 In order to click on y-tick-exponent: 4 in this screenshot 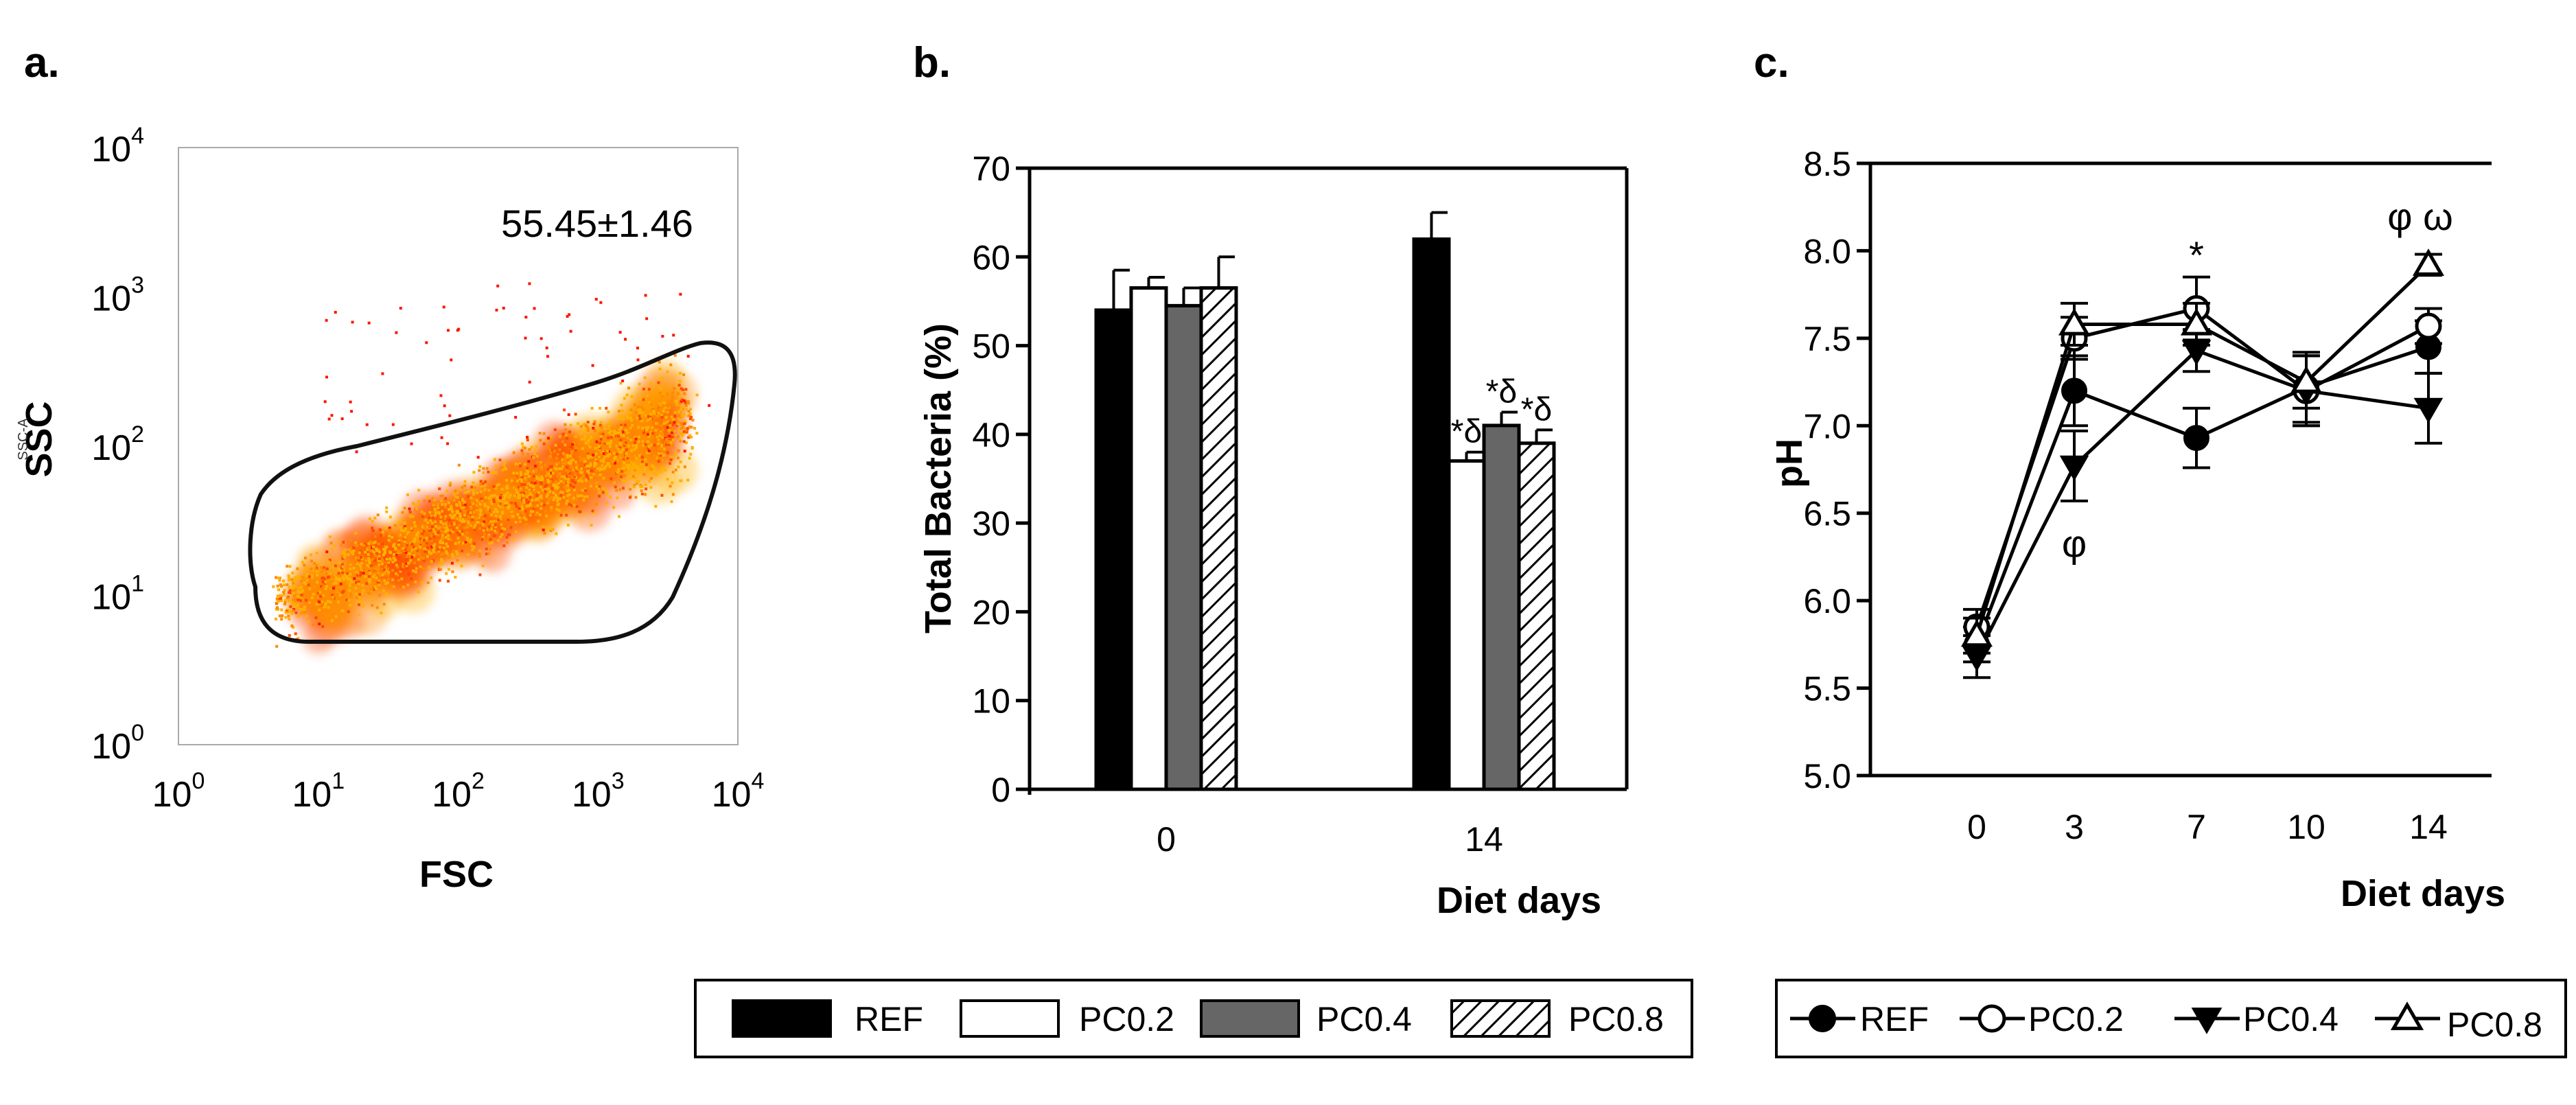, I will do `click(137, 136)`.